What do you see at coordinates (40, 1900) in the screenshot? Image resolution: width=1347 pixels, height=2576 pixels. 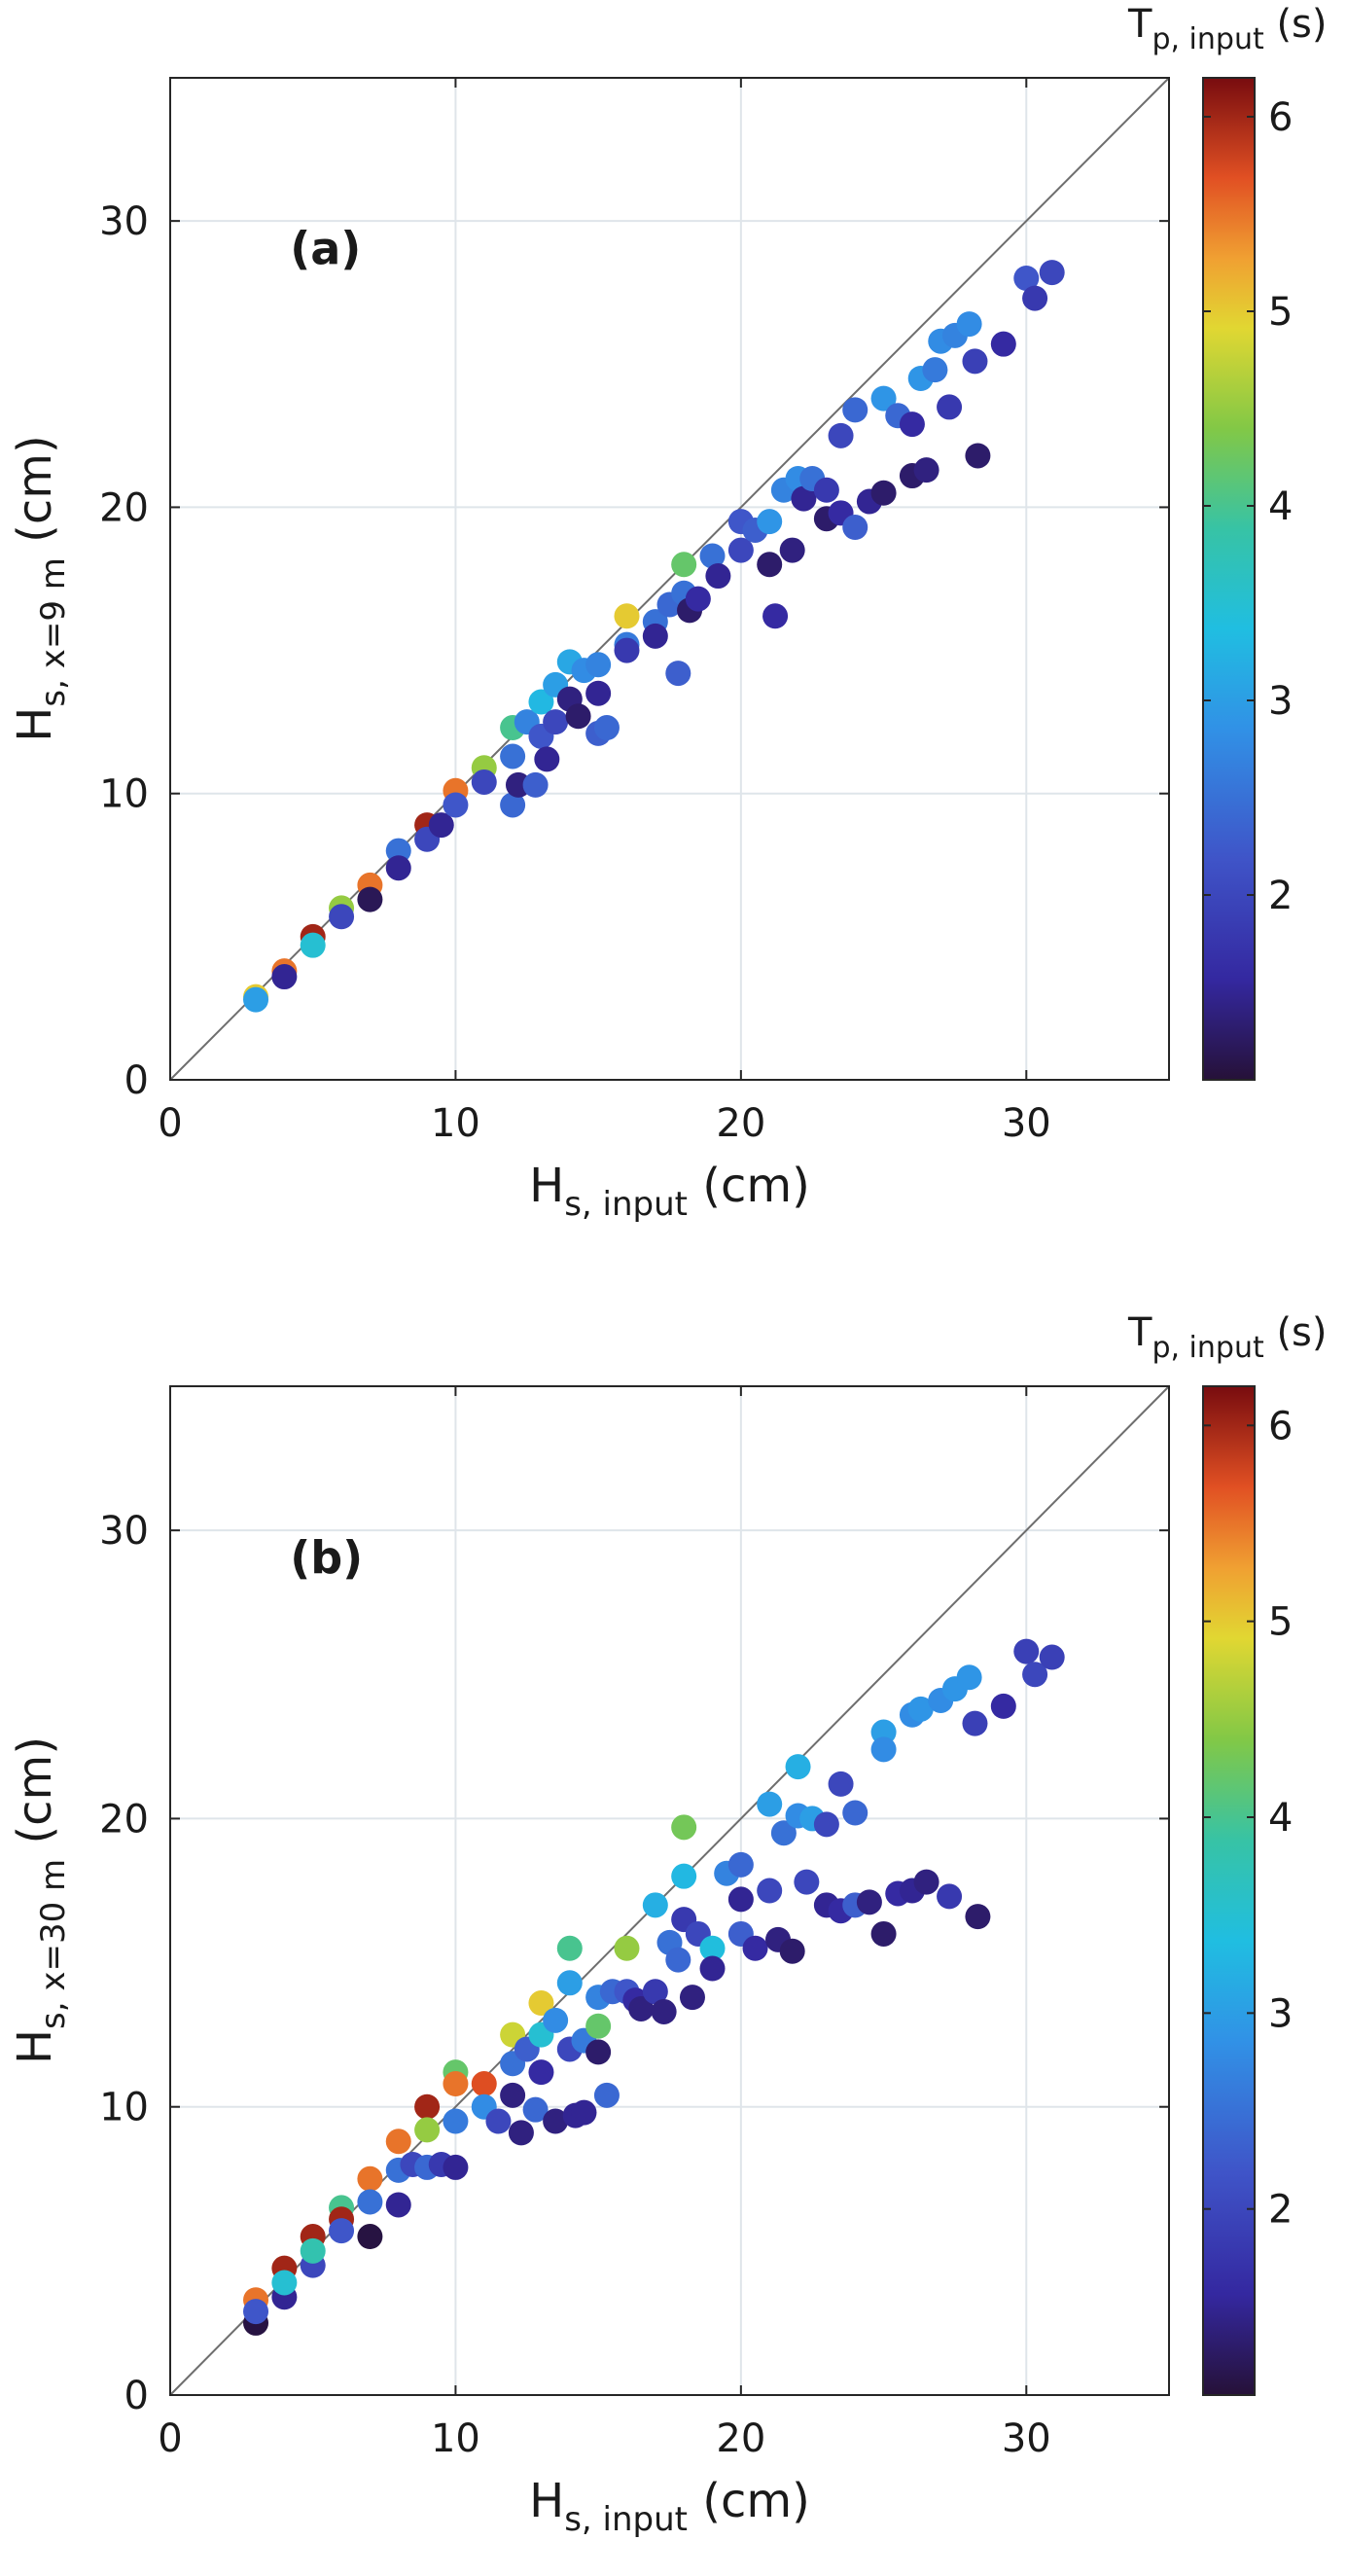 I see `y-axis-label: Hs, x=30 m (cm)` at bounding box center [40, 1900].